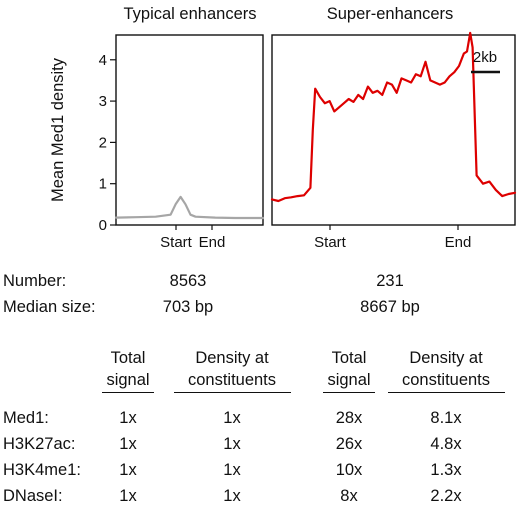  What do you see at coordinates (42, 470) in the screenshot?
I see `row-label-h3k4me1: H3K4me1:` at bounding box center [42, 470].